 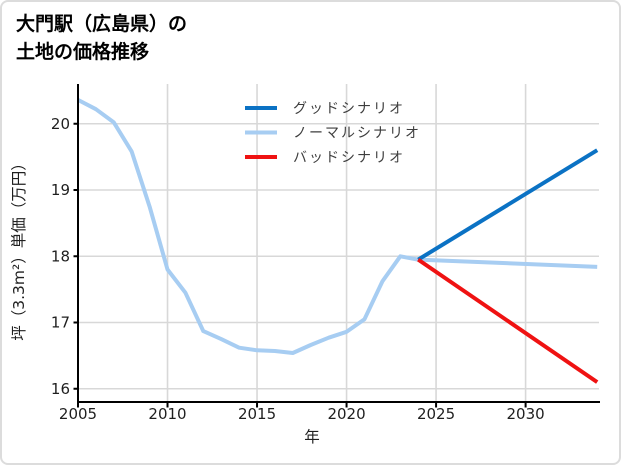 What do you see at coordinates (60, 323) in the screenshot?
I see `y-tick-label: 17` at bounding box center [60, 323].